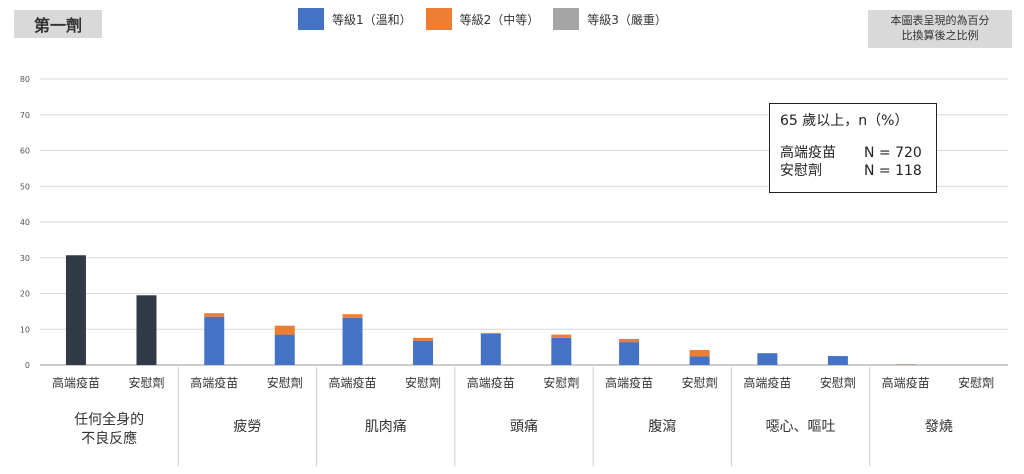 This screenshot has height=474, width=1024. What do you see at coordinates (311, 19) in the screenshot?
I see `legend-swatch-grade1` at bounding box center [311, 19].